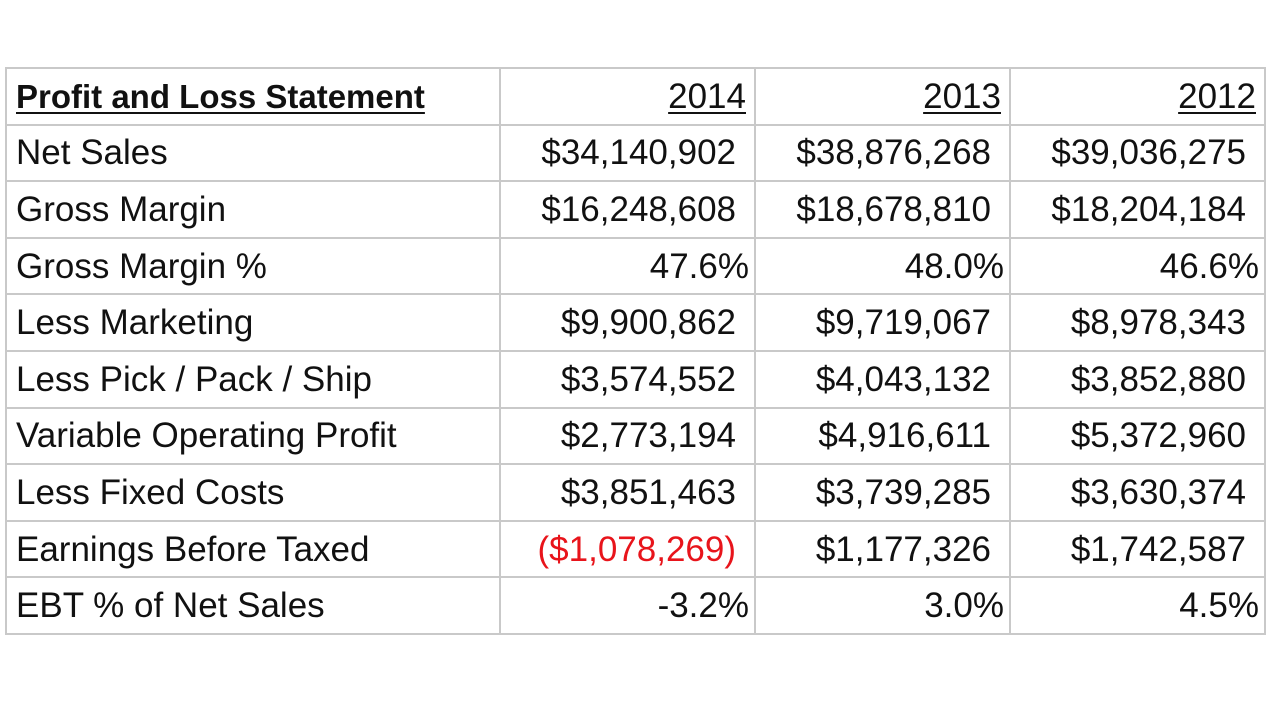 The height and width of the screenshot is (720, 1280). Describe the element at coordinates (627, 266) in the screenshot. I see `cell-value: 47.6%` at that location.